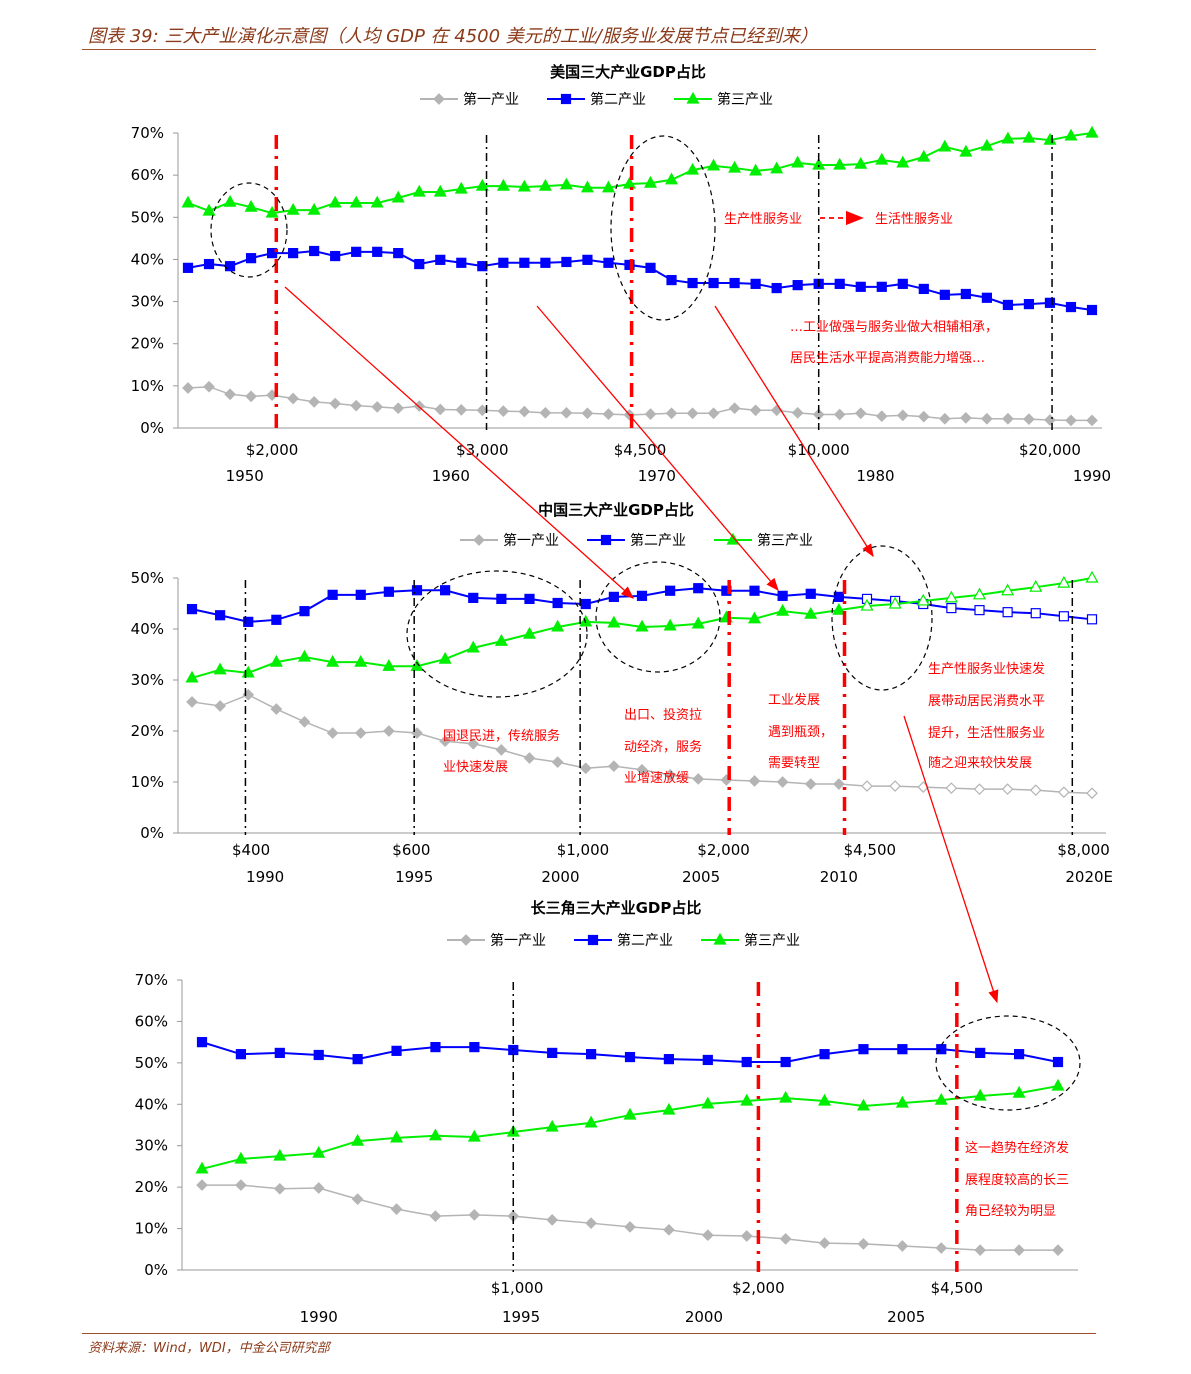  I want to click on year-label: 2005, so click(701, 877).